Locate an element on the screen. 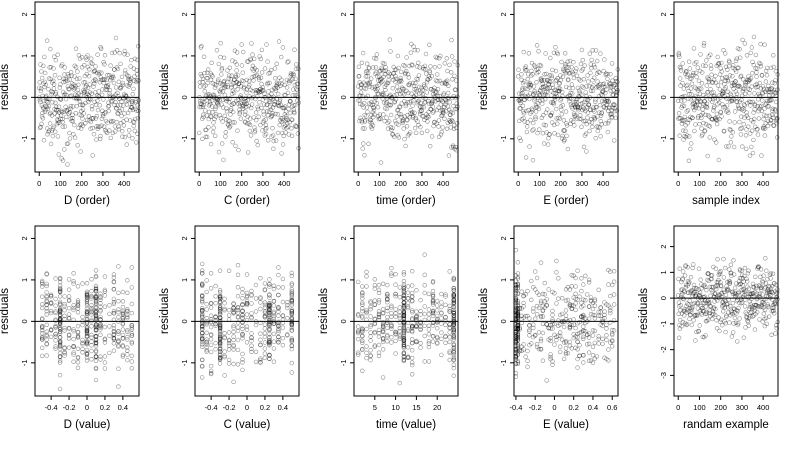 Image resolution: width=800 pixels, height=455 pixels. plot-frame is located at coordinates (406, 87).